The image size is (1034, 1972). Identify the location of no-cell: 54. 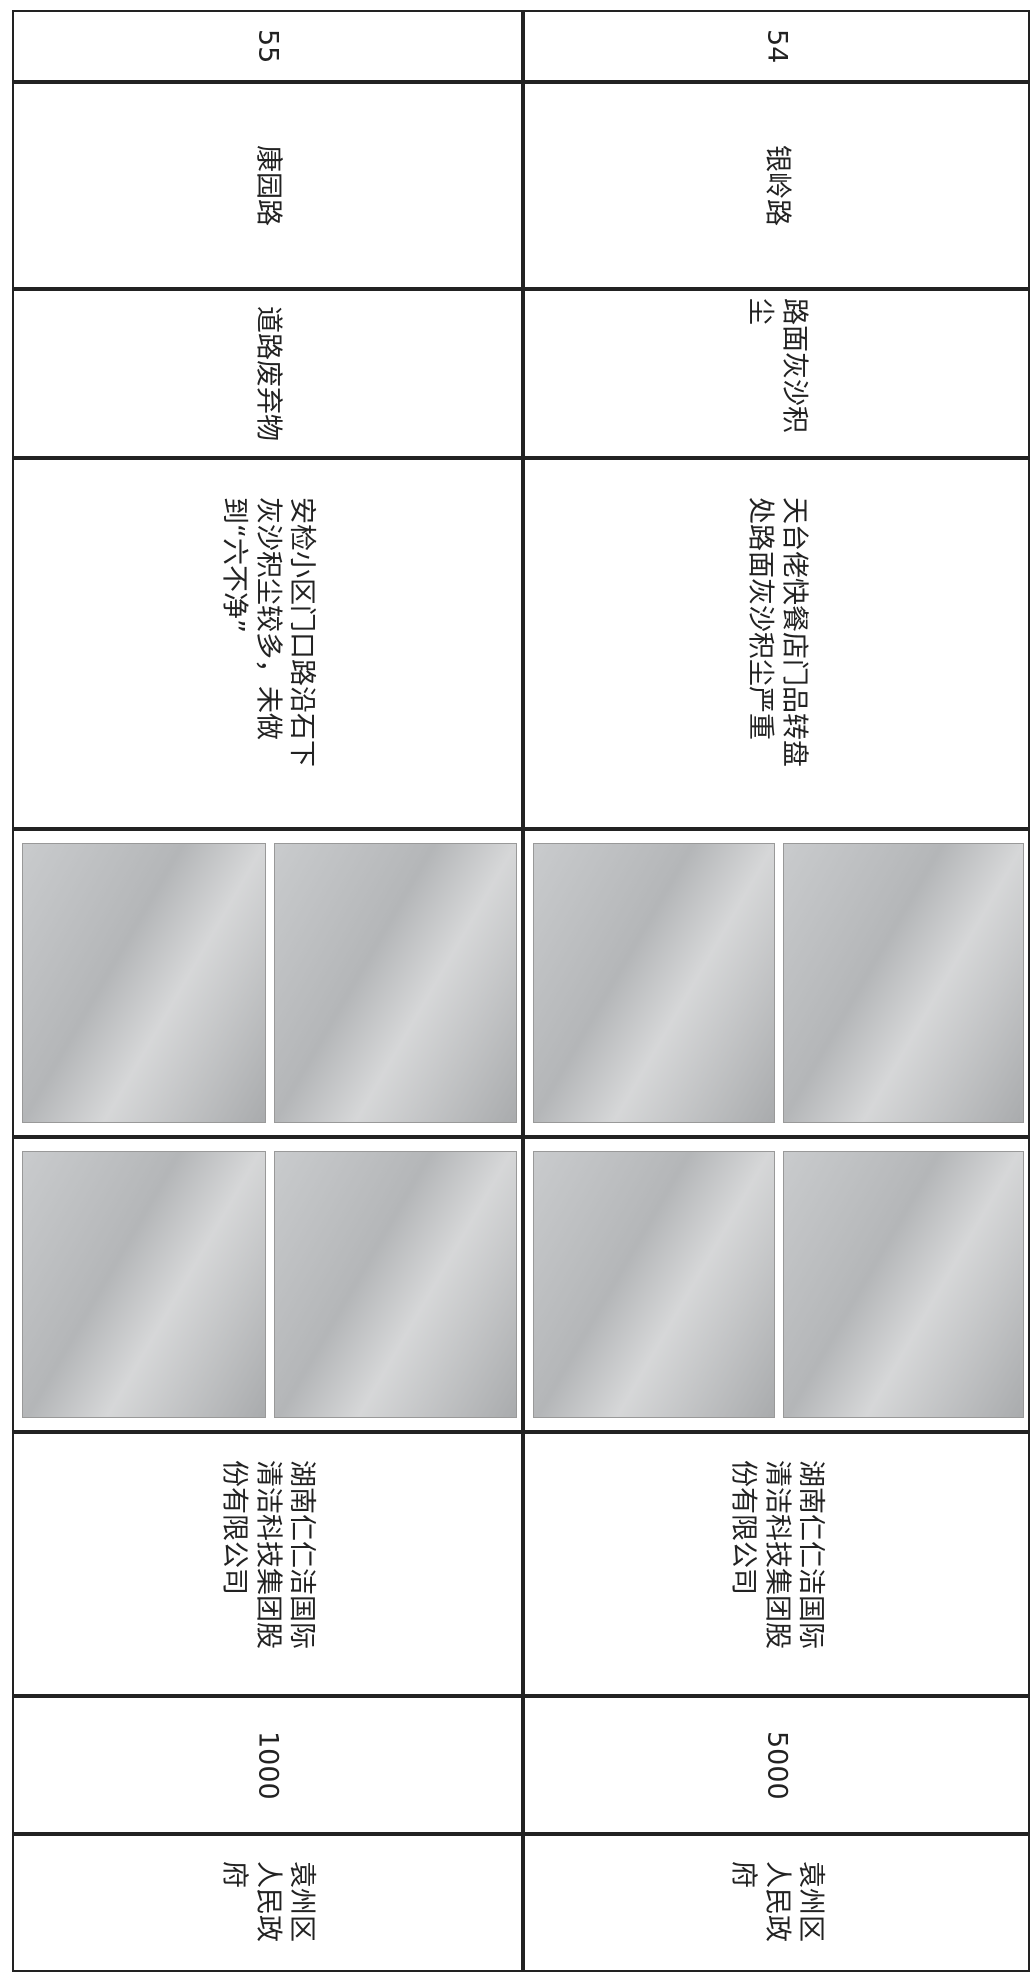
(776, 46).